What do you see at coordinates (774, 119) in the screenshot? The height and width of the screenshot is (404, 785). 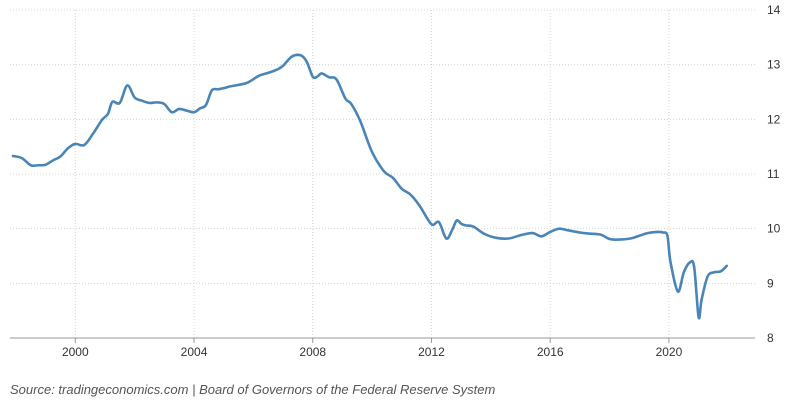 I see `y-tick-label: 12` at bounding box center [774, 119].